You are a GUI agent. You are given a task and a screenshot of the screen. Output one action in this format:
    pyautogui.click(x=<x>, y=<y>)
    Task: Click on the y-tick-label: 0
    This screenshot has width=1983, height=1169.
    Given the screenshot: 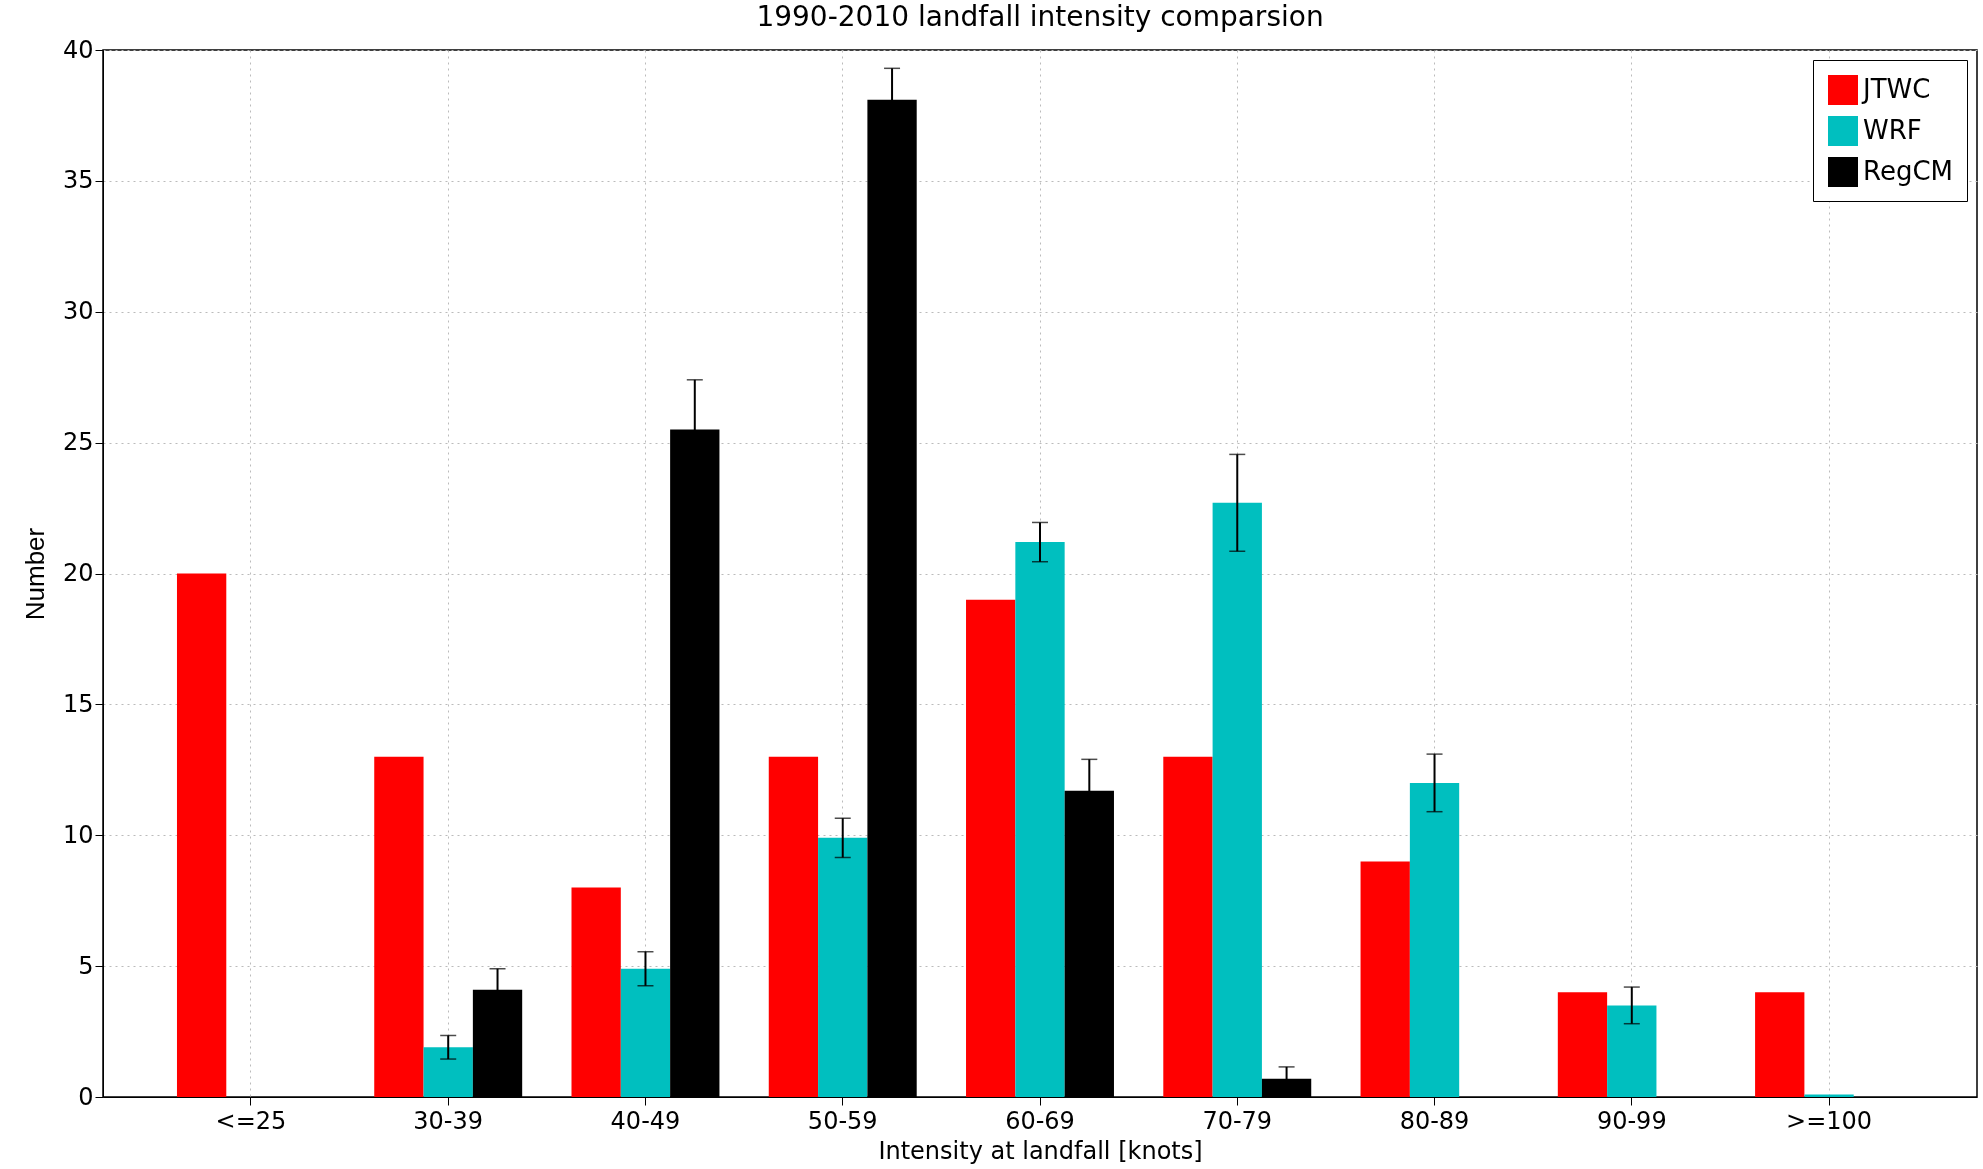 What is the action you would take?
    pyautogui.click(x=86, y=1096)
    